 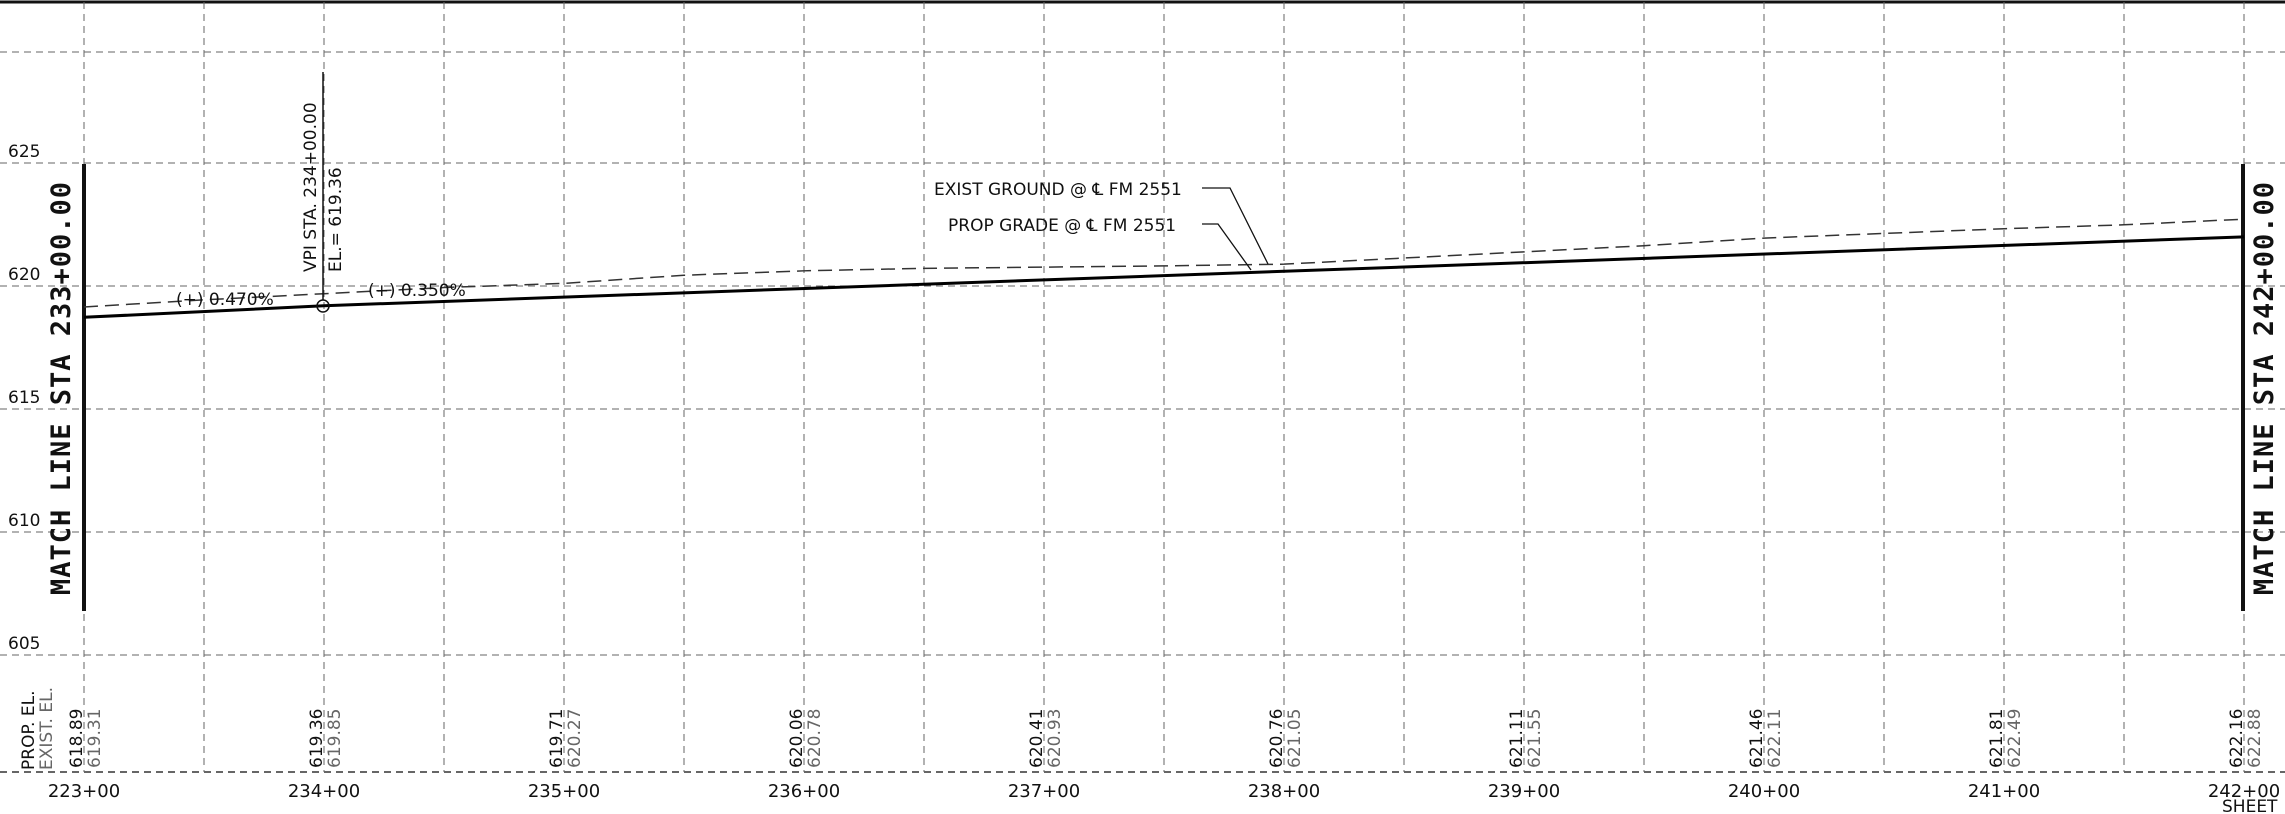 I want to click on grade-label-1: (+) 0.470%, so click(x=225, y=300).